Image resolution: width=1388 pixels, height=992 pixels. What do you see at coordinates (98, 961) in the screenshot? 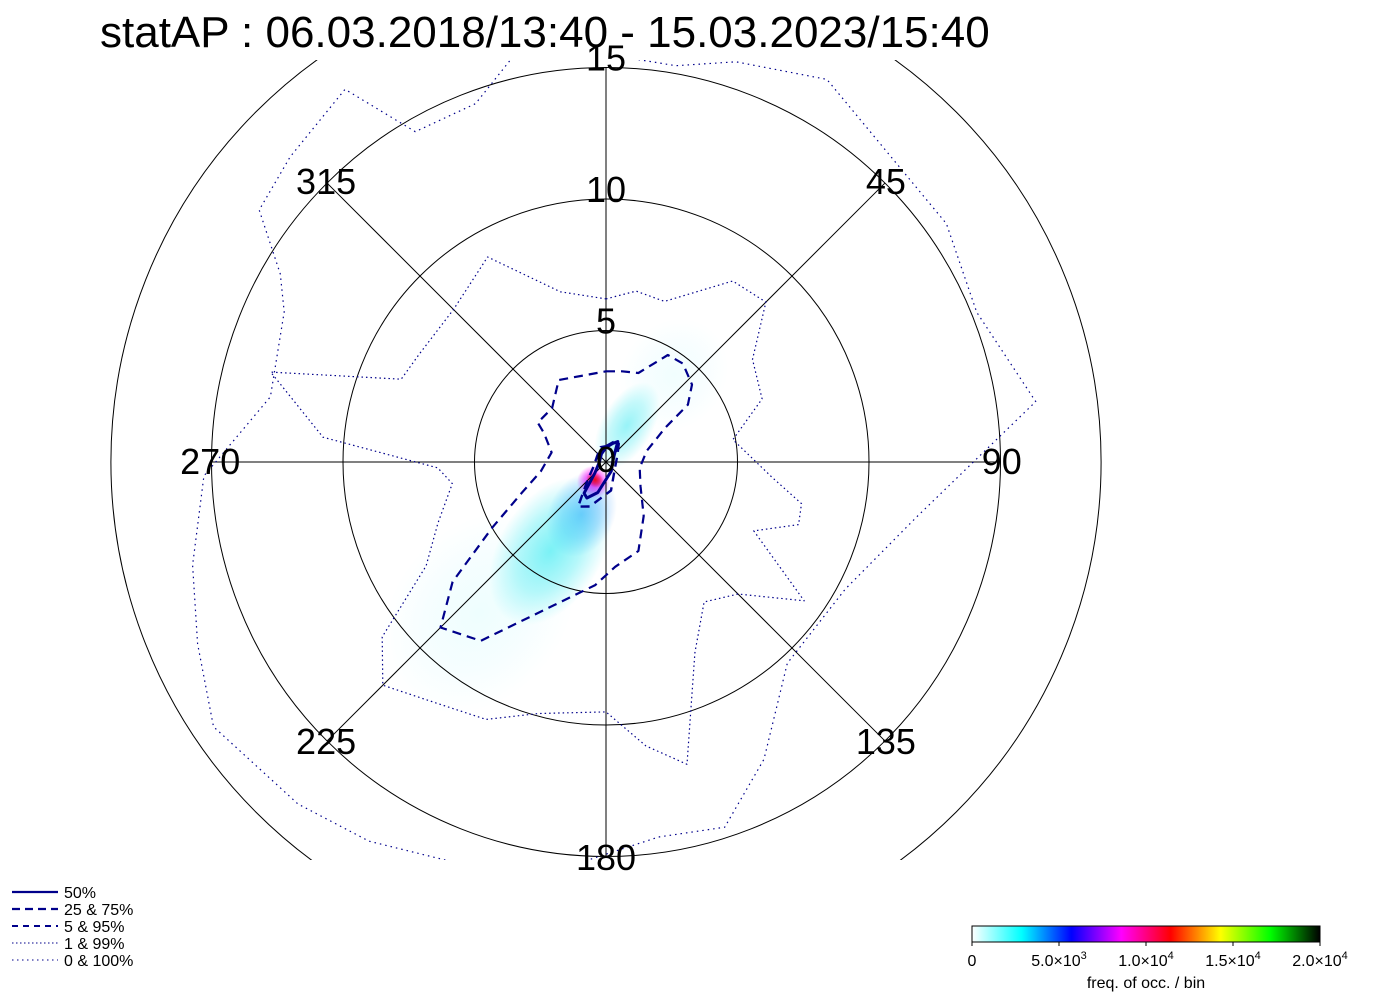
I see `legend-label: 0 & 100%` at bounding box center [98, 961].